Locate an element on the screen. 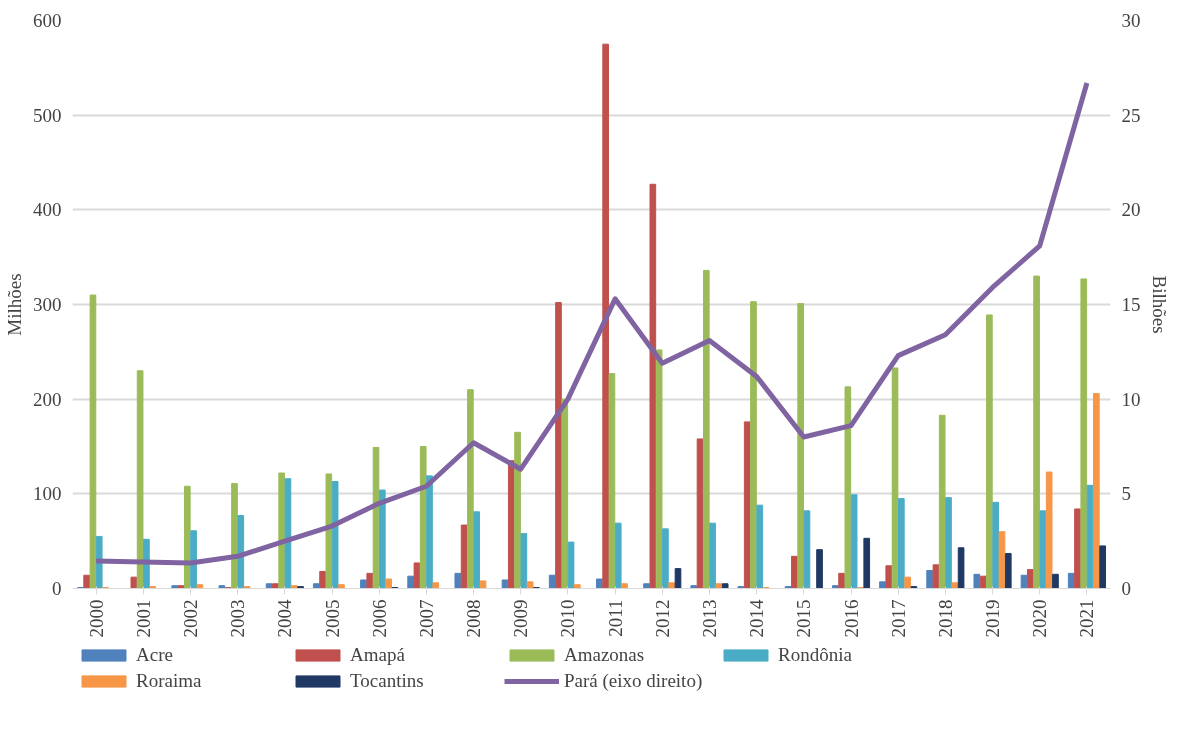 Image resolution: width=1187 pixels, height=731 pixels. x-tick-label: 2019 is located at coordinates (993, 618).